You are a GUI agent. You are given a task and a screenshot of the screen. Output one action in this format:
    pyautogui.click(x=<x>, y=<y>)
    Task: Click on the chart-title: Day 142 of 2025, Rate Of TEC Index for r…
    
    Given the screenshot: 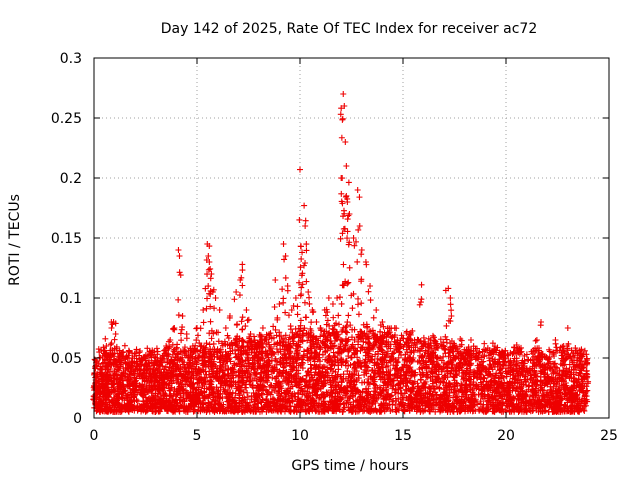 What is the action you would take?
    pyautogui.click(x=349, y=29)
    